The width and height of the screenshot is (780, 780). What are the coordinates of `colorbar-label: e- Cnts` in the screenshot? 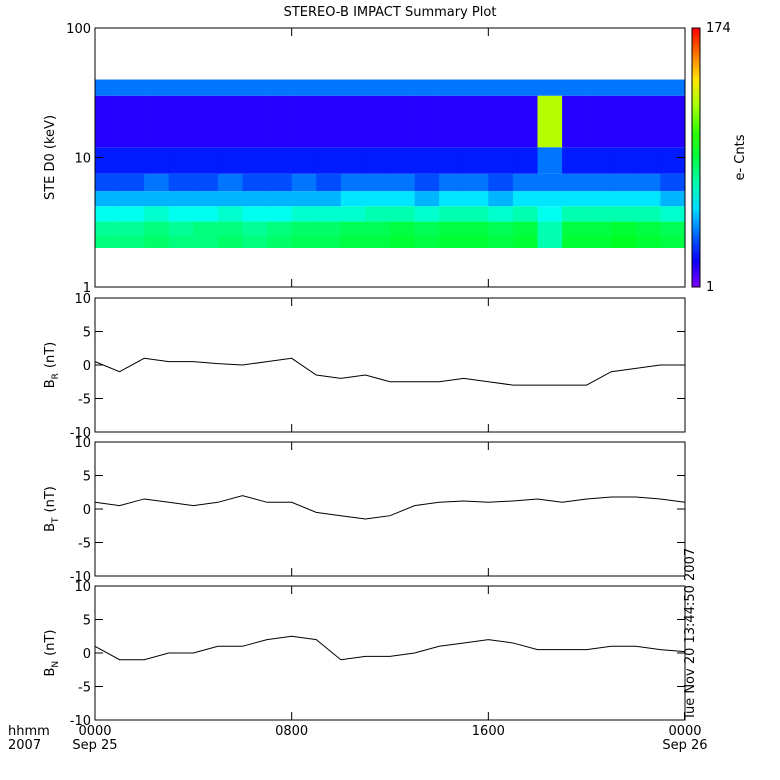 It's located at (740, 157).